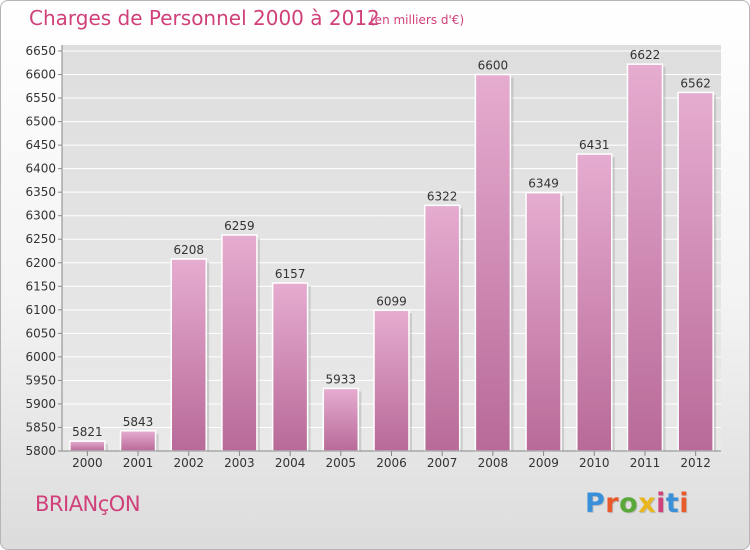 This screenshot has height=550, width=750. Describe the element at coordinates (239, 226) in the screenshot. I see `data-label: 6259` at that location.